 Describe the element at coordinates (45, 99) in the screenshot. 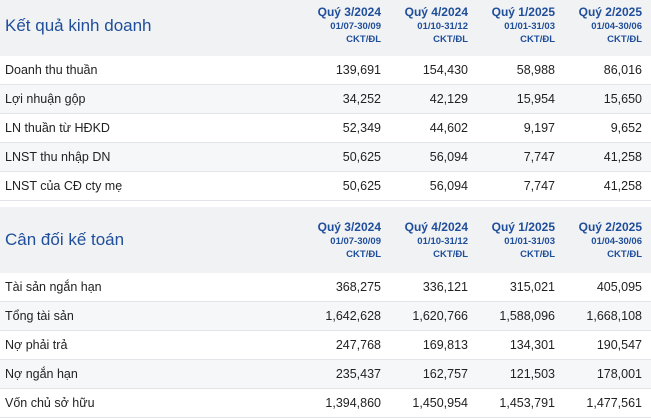

I see `row-label: Lợi nhuận gộp` at that location.